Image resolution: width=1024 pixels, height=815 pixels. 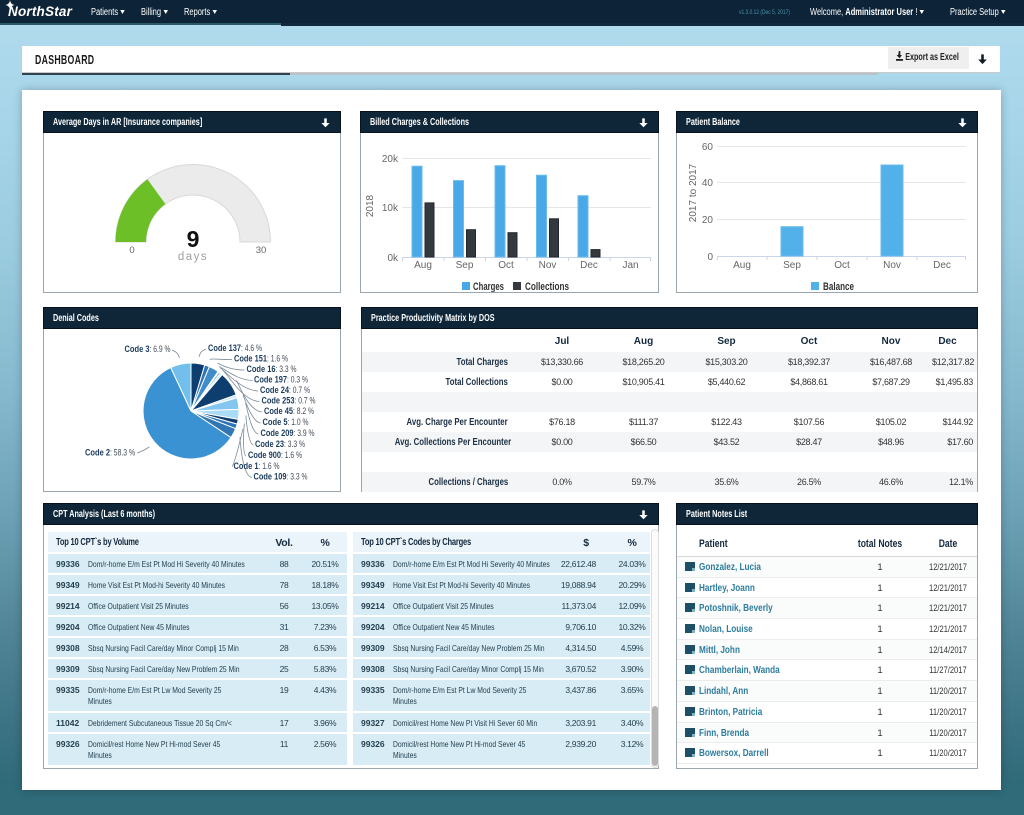 What do you see at coordinates (708, 183) in the screenshot?
I see `svg-text: 40` at bounding box center [708, 183].